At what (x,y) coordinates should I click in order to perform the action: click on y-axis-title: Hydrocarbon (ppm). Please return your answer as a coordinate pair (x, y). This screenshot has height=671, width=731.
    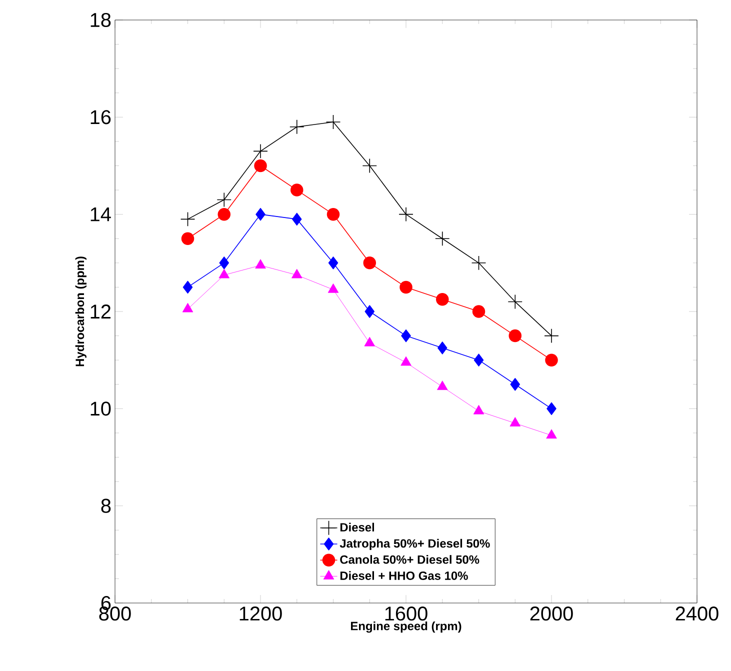
    Looking at the image, I should click on (80, 311).